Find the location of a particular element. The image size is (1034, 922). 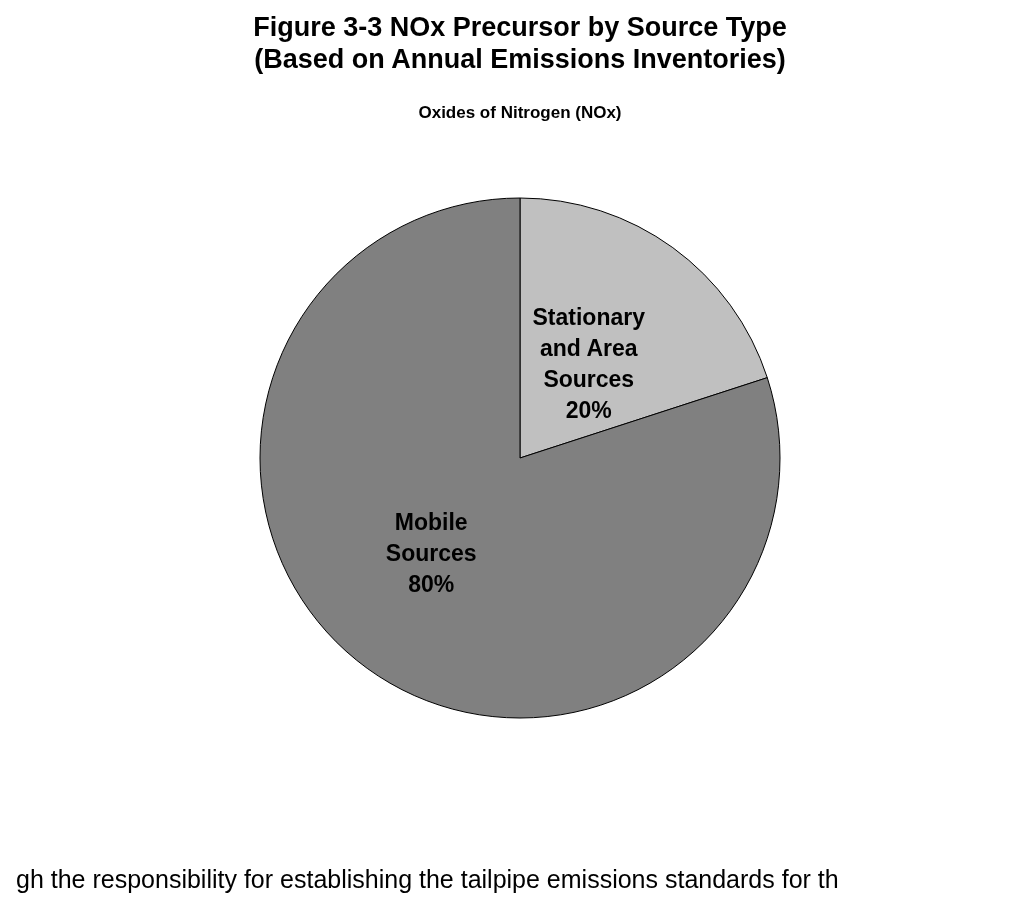

data-label: 80% is located at coordinates (431, 583).